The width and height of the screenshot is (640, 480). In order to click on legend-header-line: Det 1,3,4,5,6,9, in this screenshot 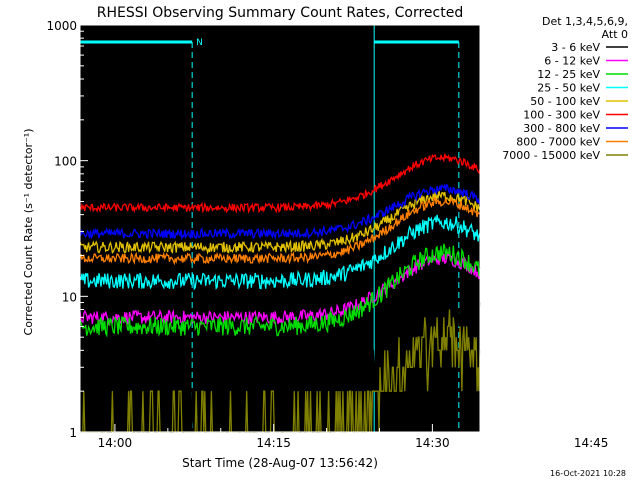, I will do `click(585, 21)`.